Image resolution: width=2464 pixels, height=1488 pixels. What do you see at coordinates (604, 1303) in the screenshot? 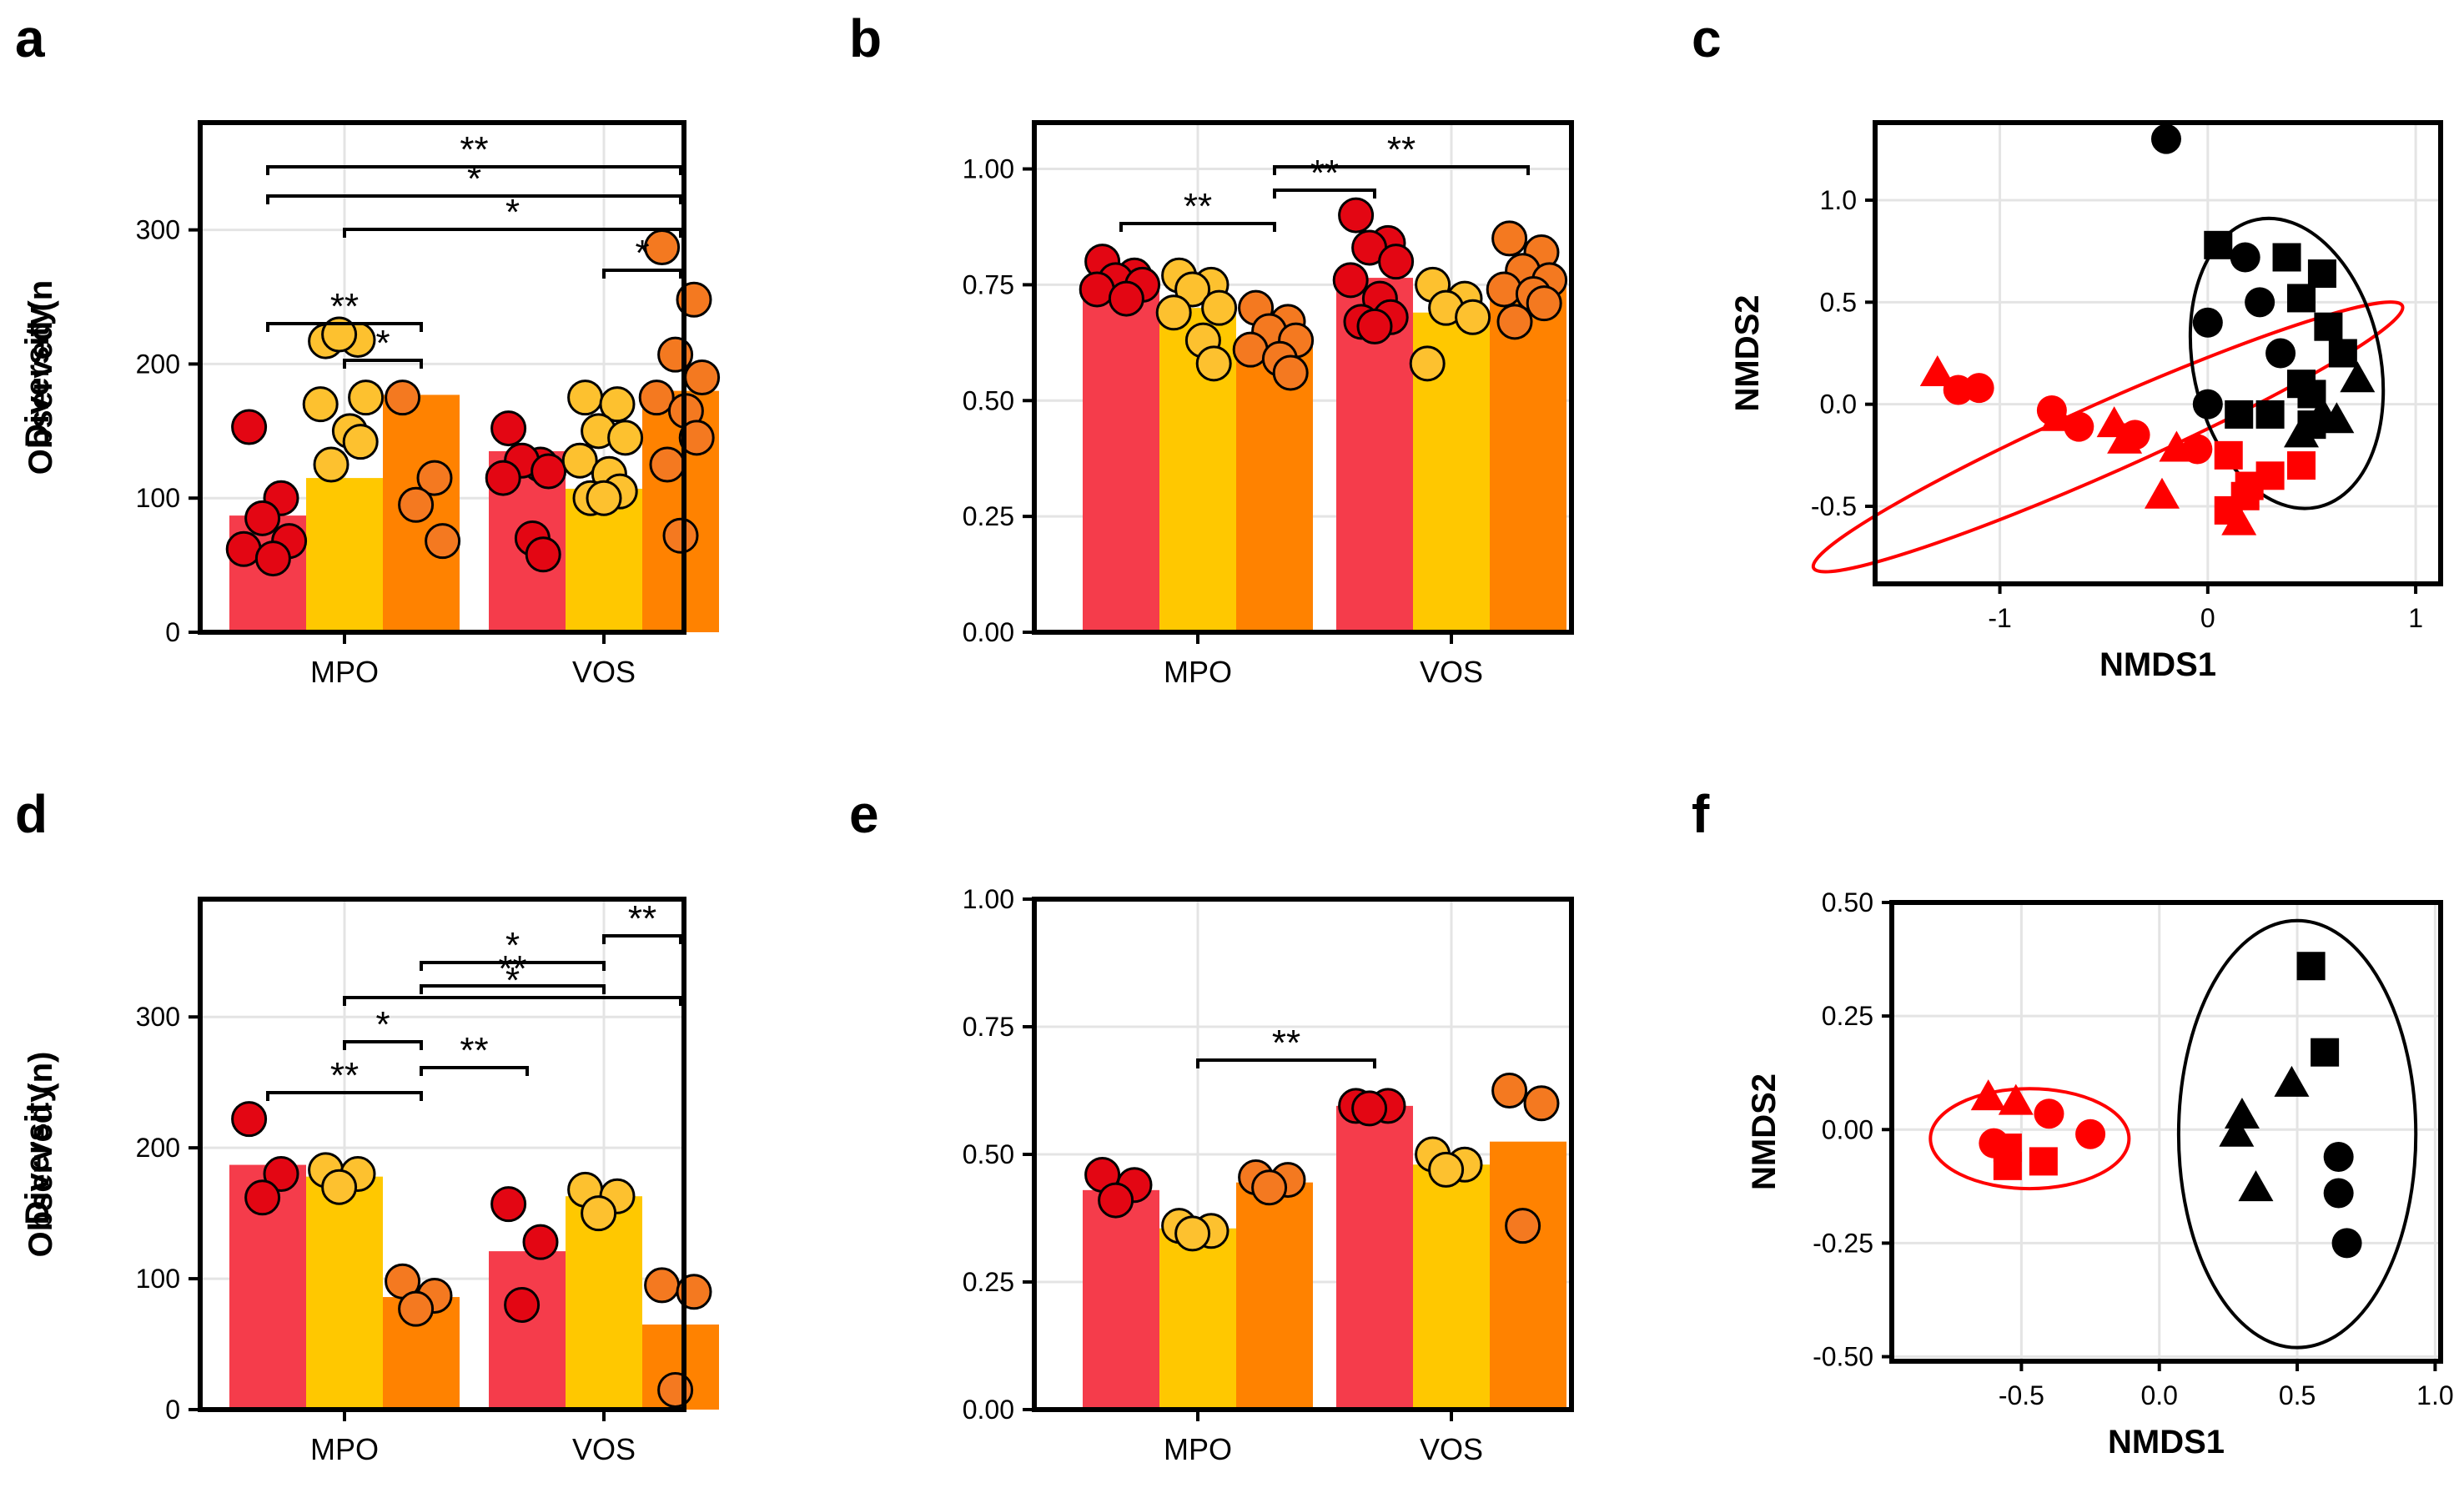
I see `bar-VOS-group2` at bounding box center [604, 1303].